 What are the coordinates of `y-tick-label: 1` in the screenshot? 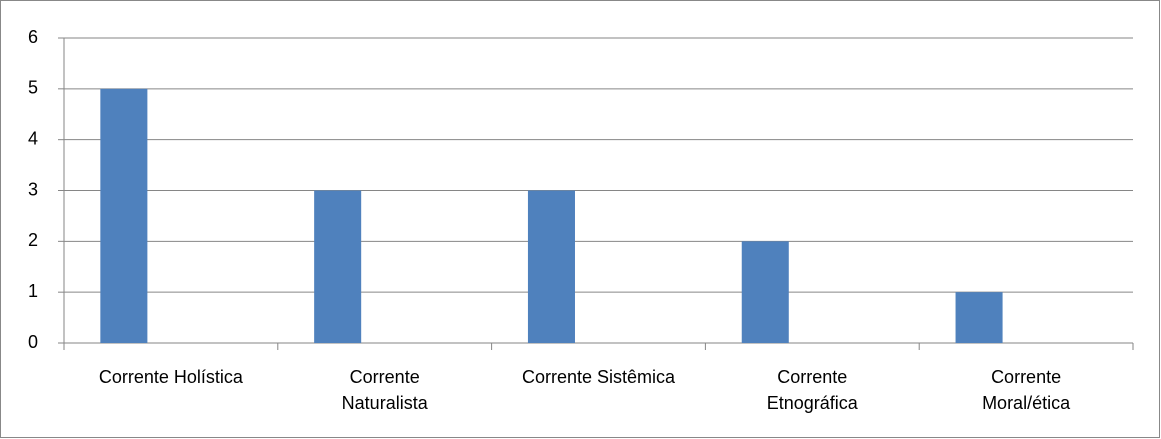 It's located at (33, 291).